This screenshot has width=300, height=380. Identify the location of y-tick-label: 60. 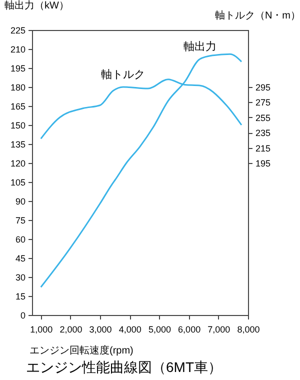
(20, 239).